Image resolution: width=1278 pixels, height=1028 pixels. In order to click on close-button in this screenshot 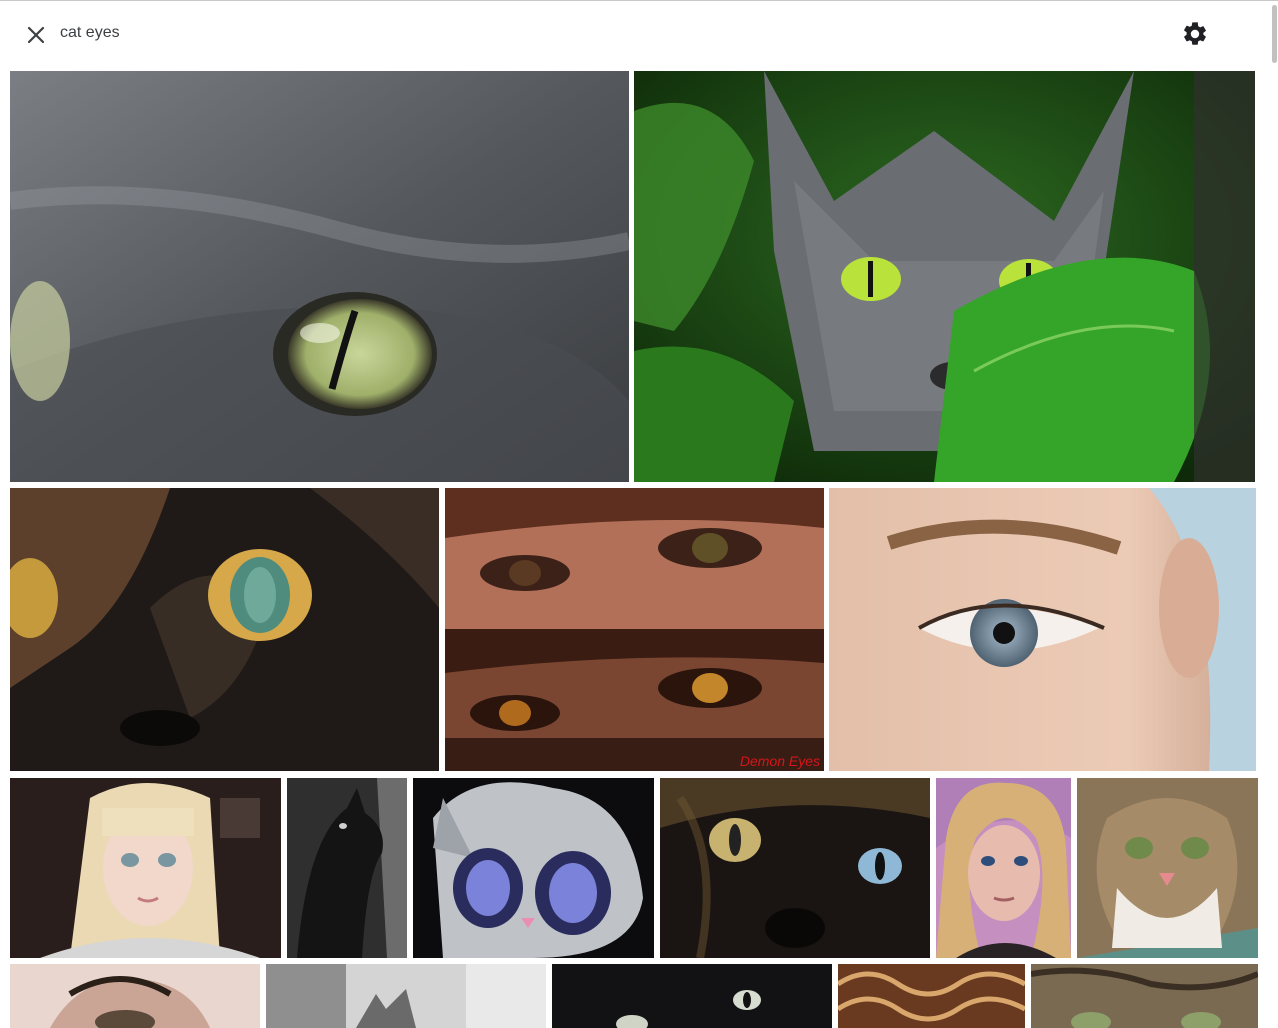, I will do `click(36, 35)`.